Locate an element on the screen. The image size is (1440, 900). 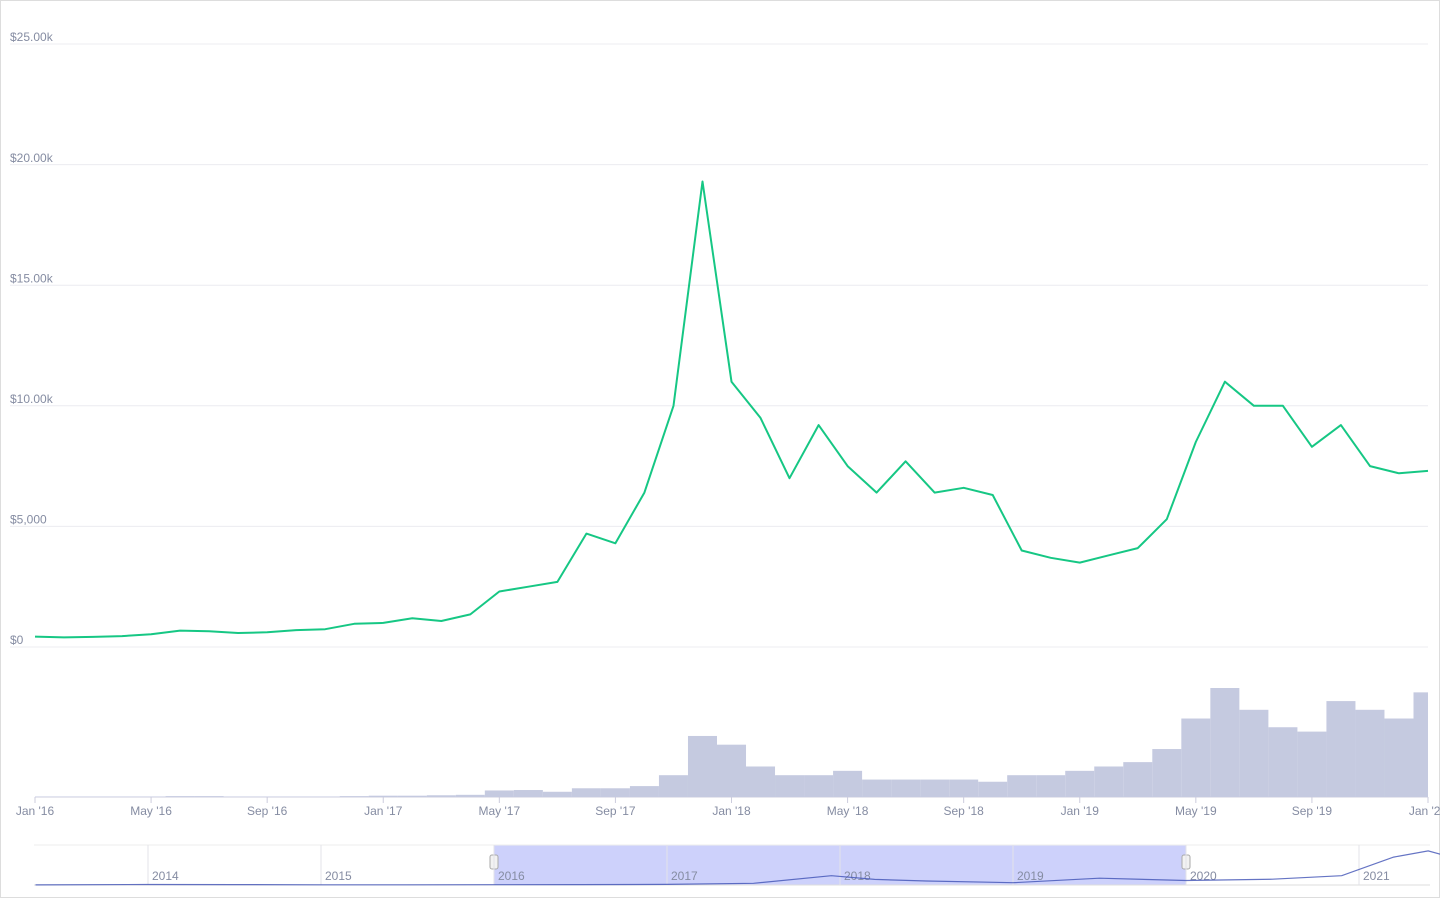
x-tick-label: Jan '19 is located at coordinates (1080, 811).